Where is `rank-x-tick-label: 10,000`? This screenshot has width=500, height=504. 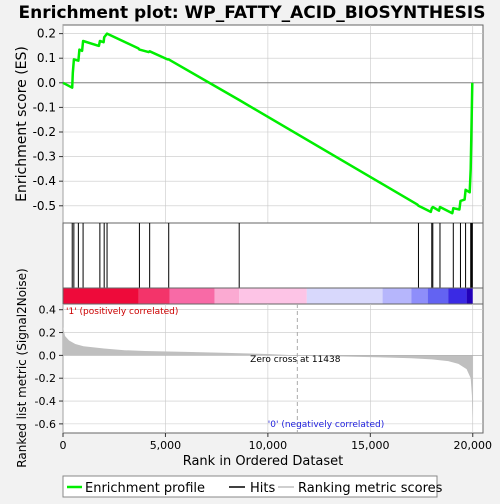
rank-x-tick-label: 10,000 is located at coordinates (268, 445).